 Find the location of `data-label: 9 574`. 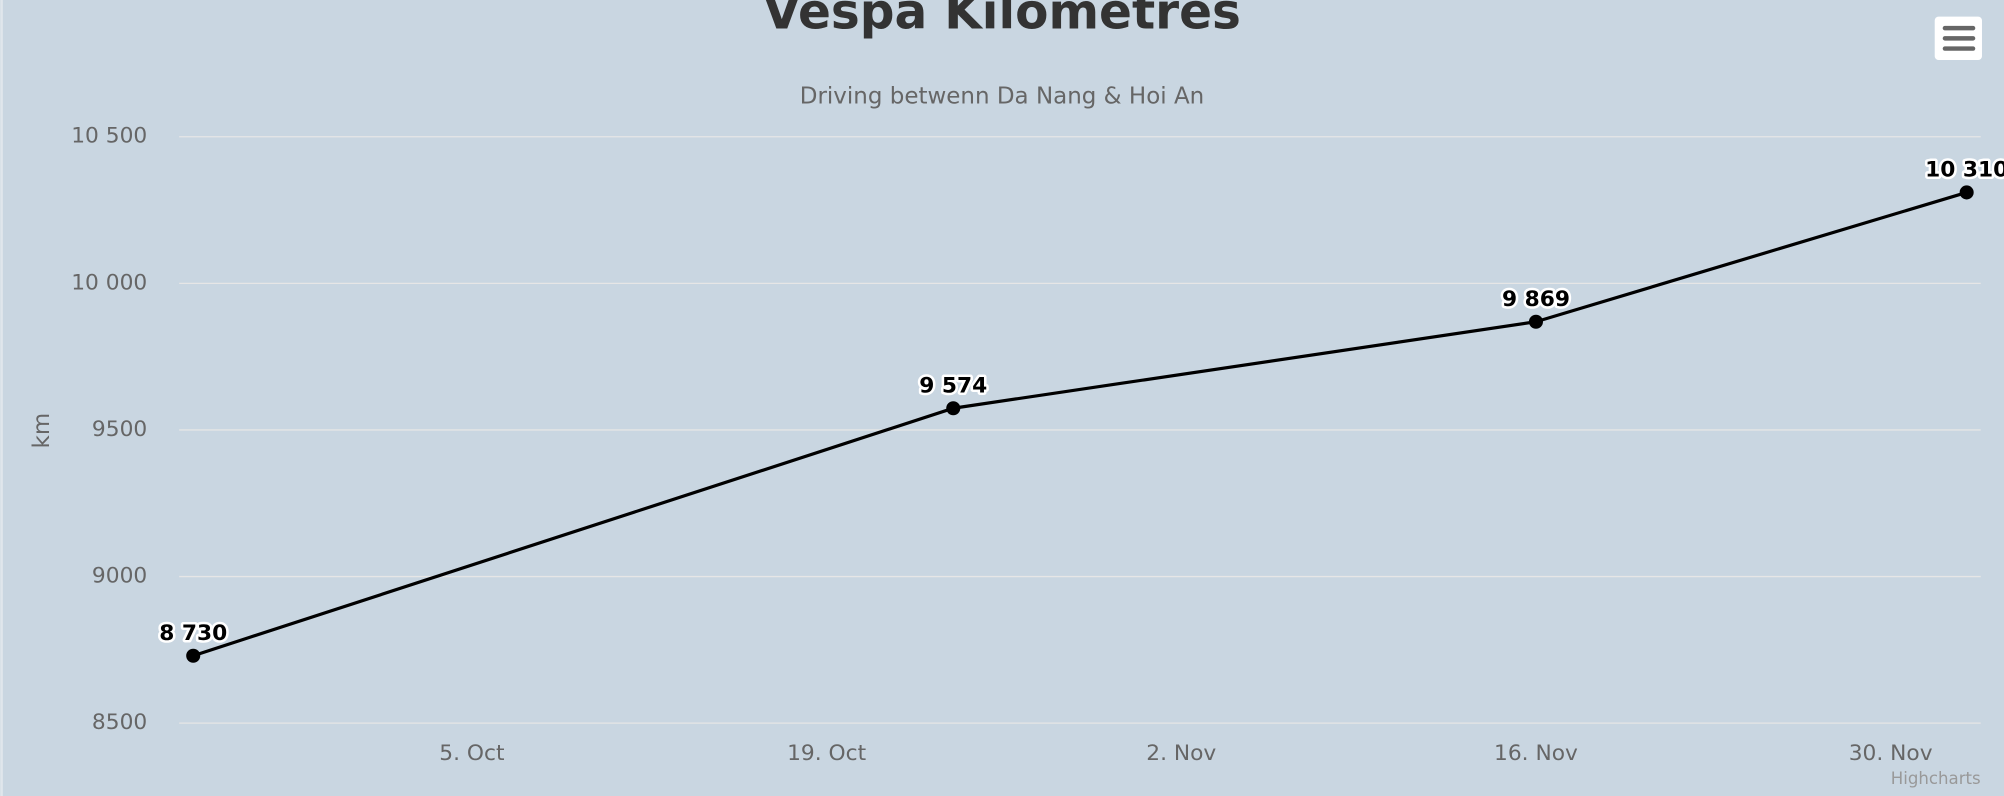

data-label: 9 574 is located at coordinates (953, 386).